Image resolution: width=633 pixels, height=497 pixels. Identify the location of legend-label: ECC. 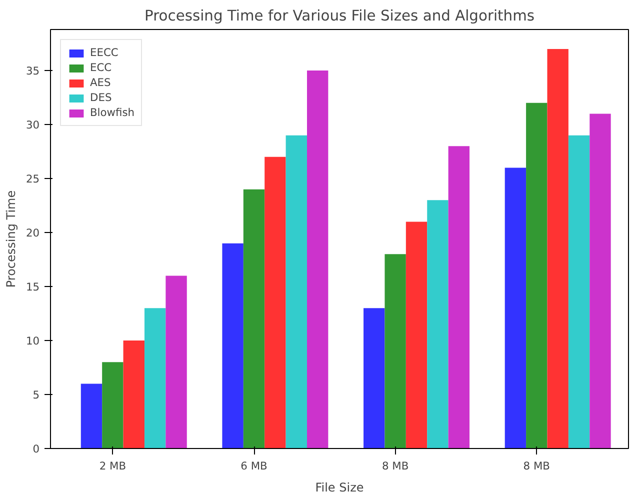
(101, 67).